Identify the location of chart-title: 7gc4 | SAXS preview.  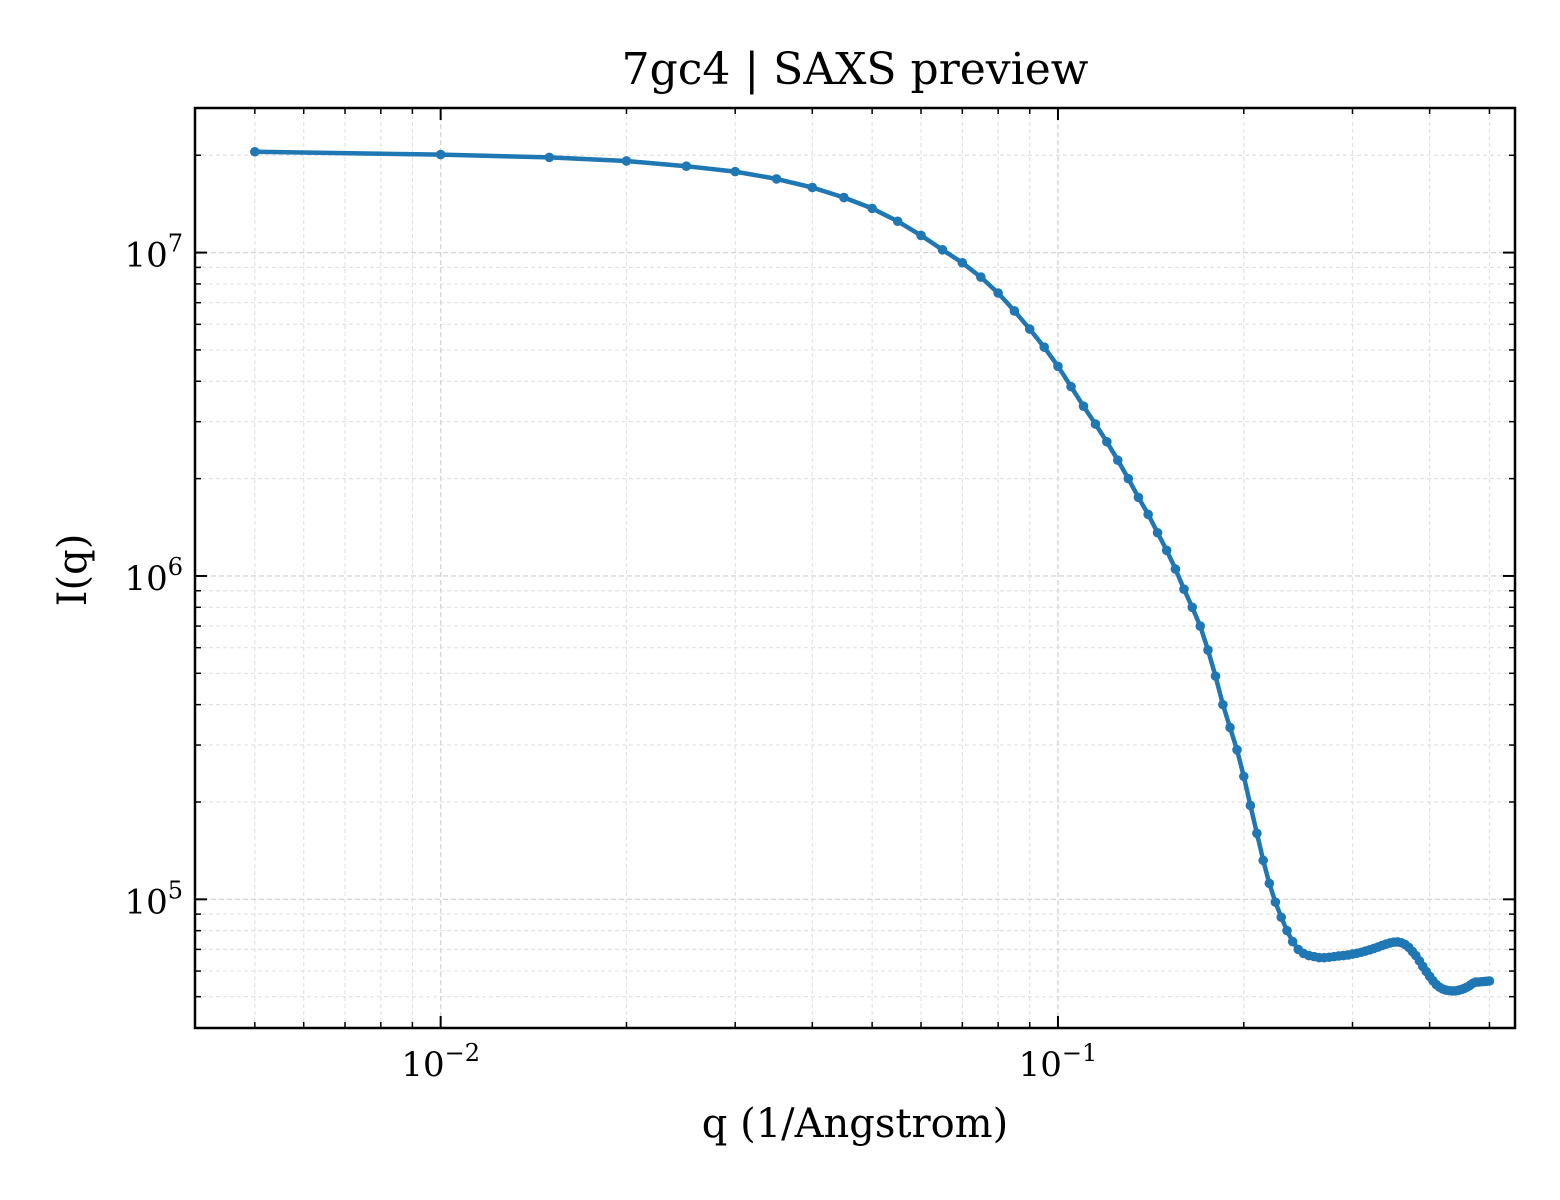
(855, 69).